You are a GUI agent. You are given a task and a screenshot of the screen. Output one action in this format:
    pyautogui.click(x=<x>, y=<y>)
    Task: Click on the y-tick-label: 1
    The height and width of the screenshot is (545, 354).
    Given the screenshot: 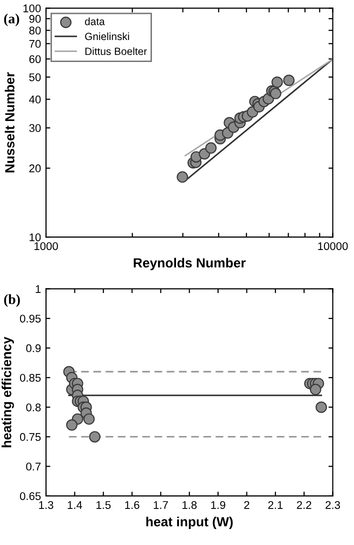 What is the action you would take?
    pyautogui.click(x=38, y=289)
    